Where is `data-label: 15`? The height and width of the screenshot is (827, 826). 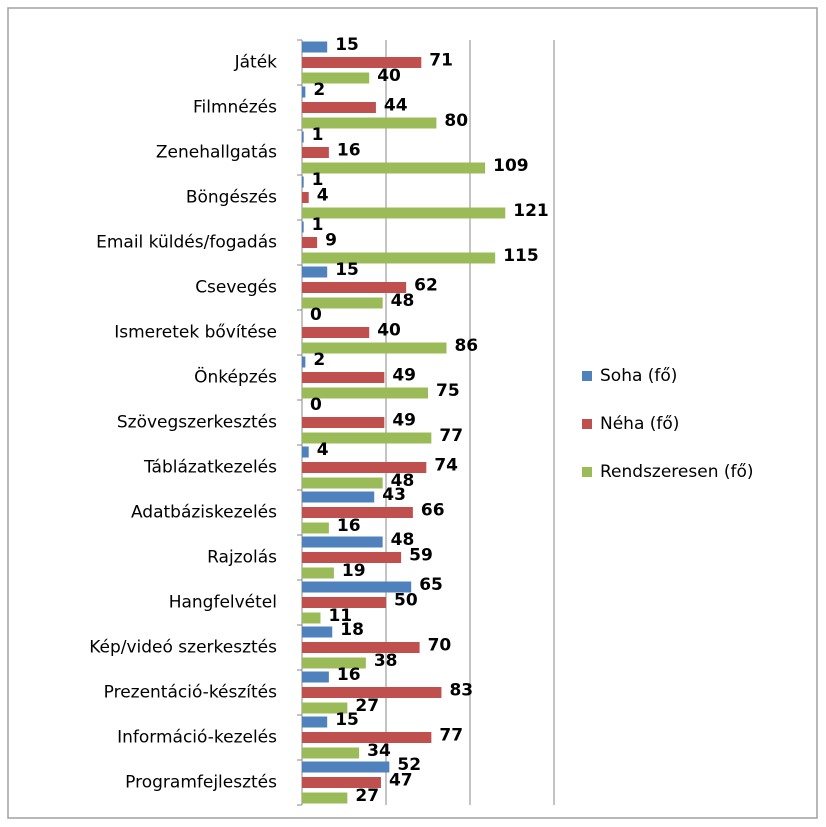 data-label: 15 is located at coordinates (347, 45).